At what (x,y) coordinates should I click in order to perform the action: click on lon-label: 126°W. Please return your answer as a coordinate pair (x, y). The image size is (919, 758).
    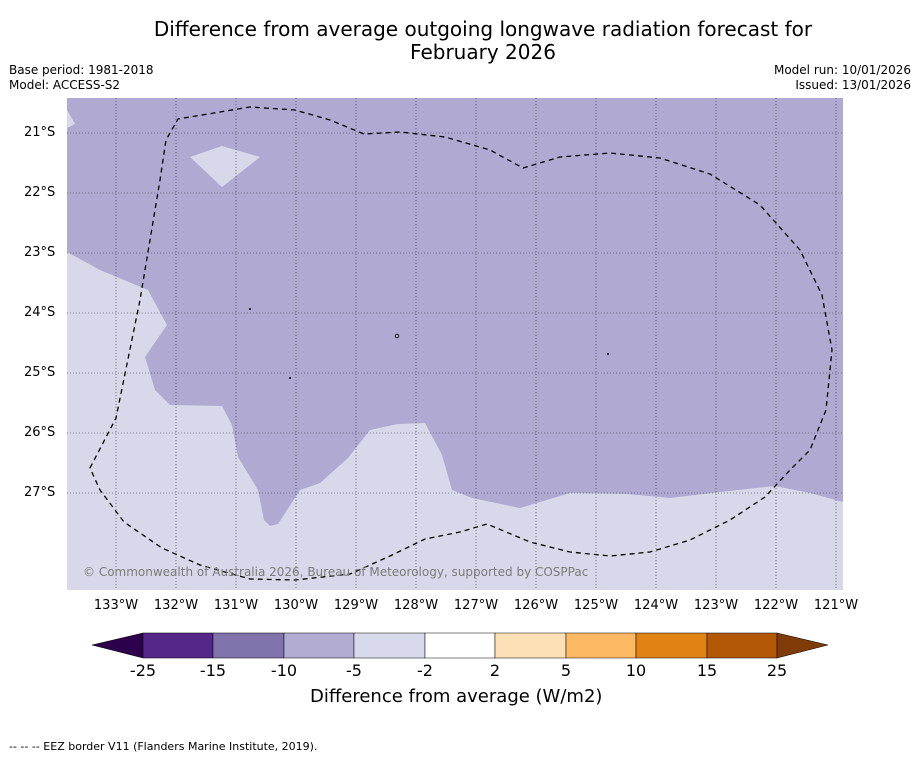
    Looking at the image, I should click on (536, 605).